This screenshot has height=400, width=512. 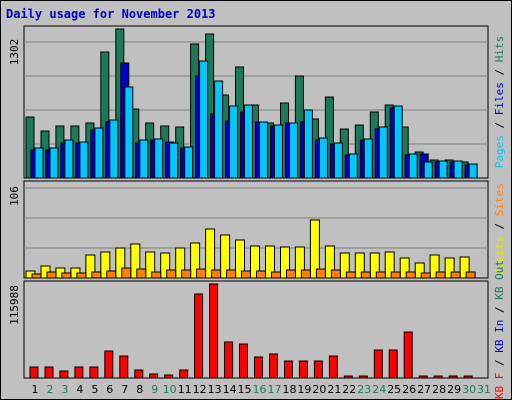 I want to click on legend-segment-bottom-4: KB Out, so click(x=499, y=280).